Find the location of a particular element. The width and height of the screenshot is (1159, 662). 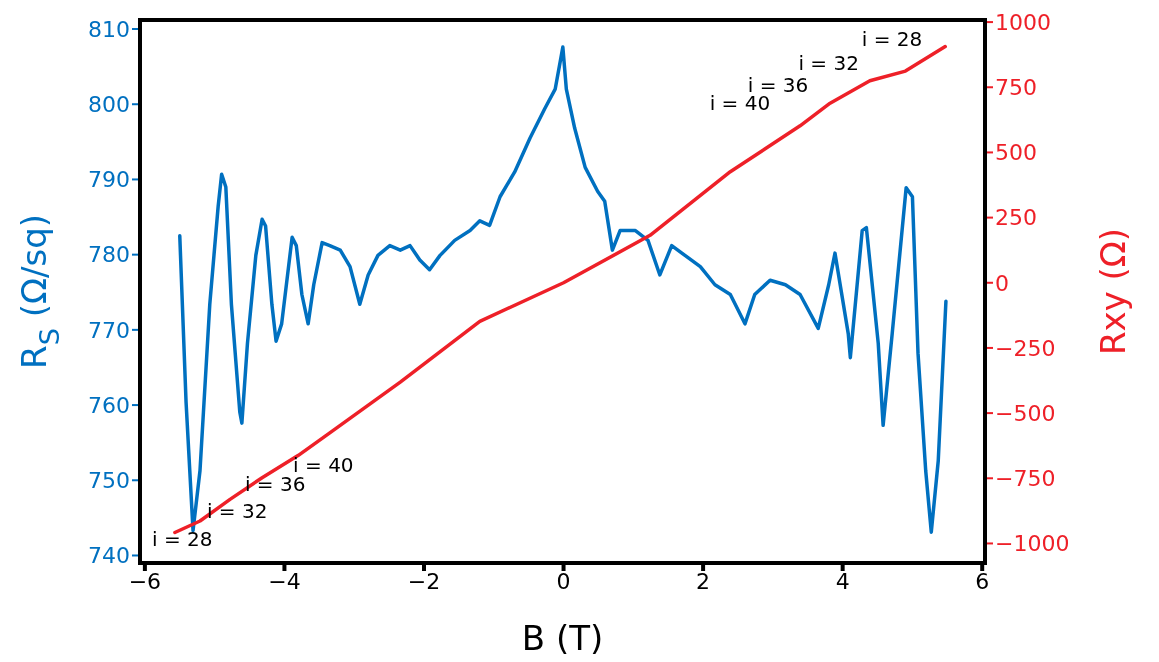

annotation: i = 40 is located at coordinates (740, 103).